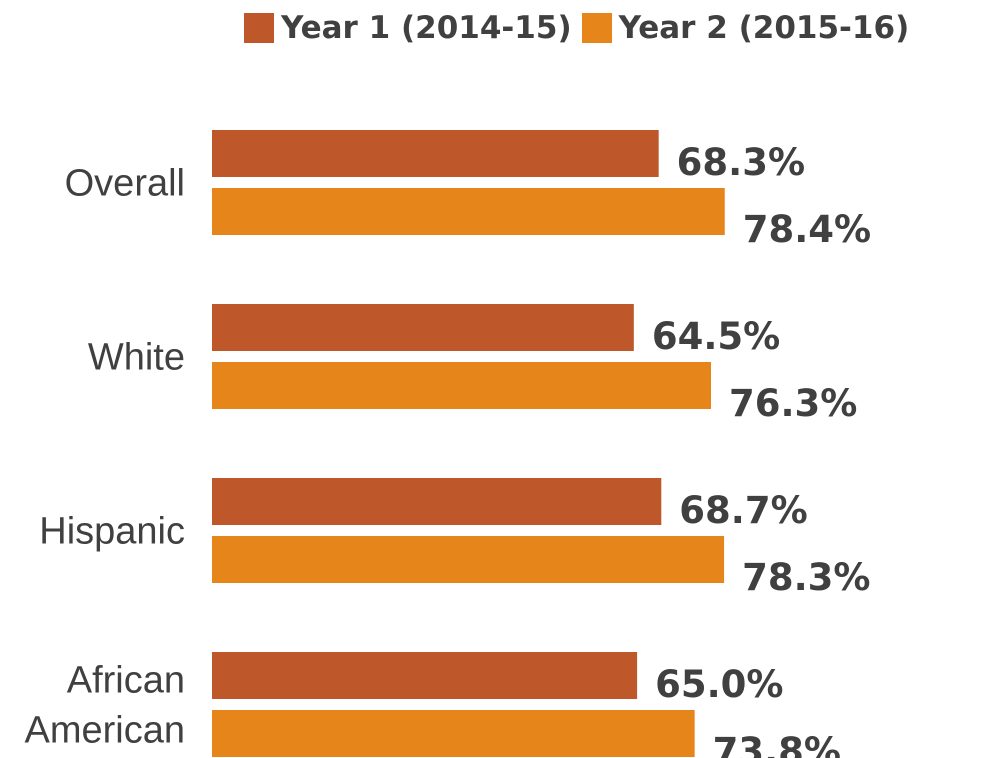 The height and width of the screenshot is (758, 1003). Describe the element at coordinates (743, 510) in the screenshot. I see `data-label-hispanic-year-1: 68.7%` at that location.